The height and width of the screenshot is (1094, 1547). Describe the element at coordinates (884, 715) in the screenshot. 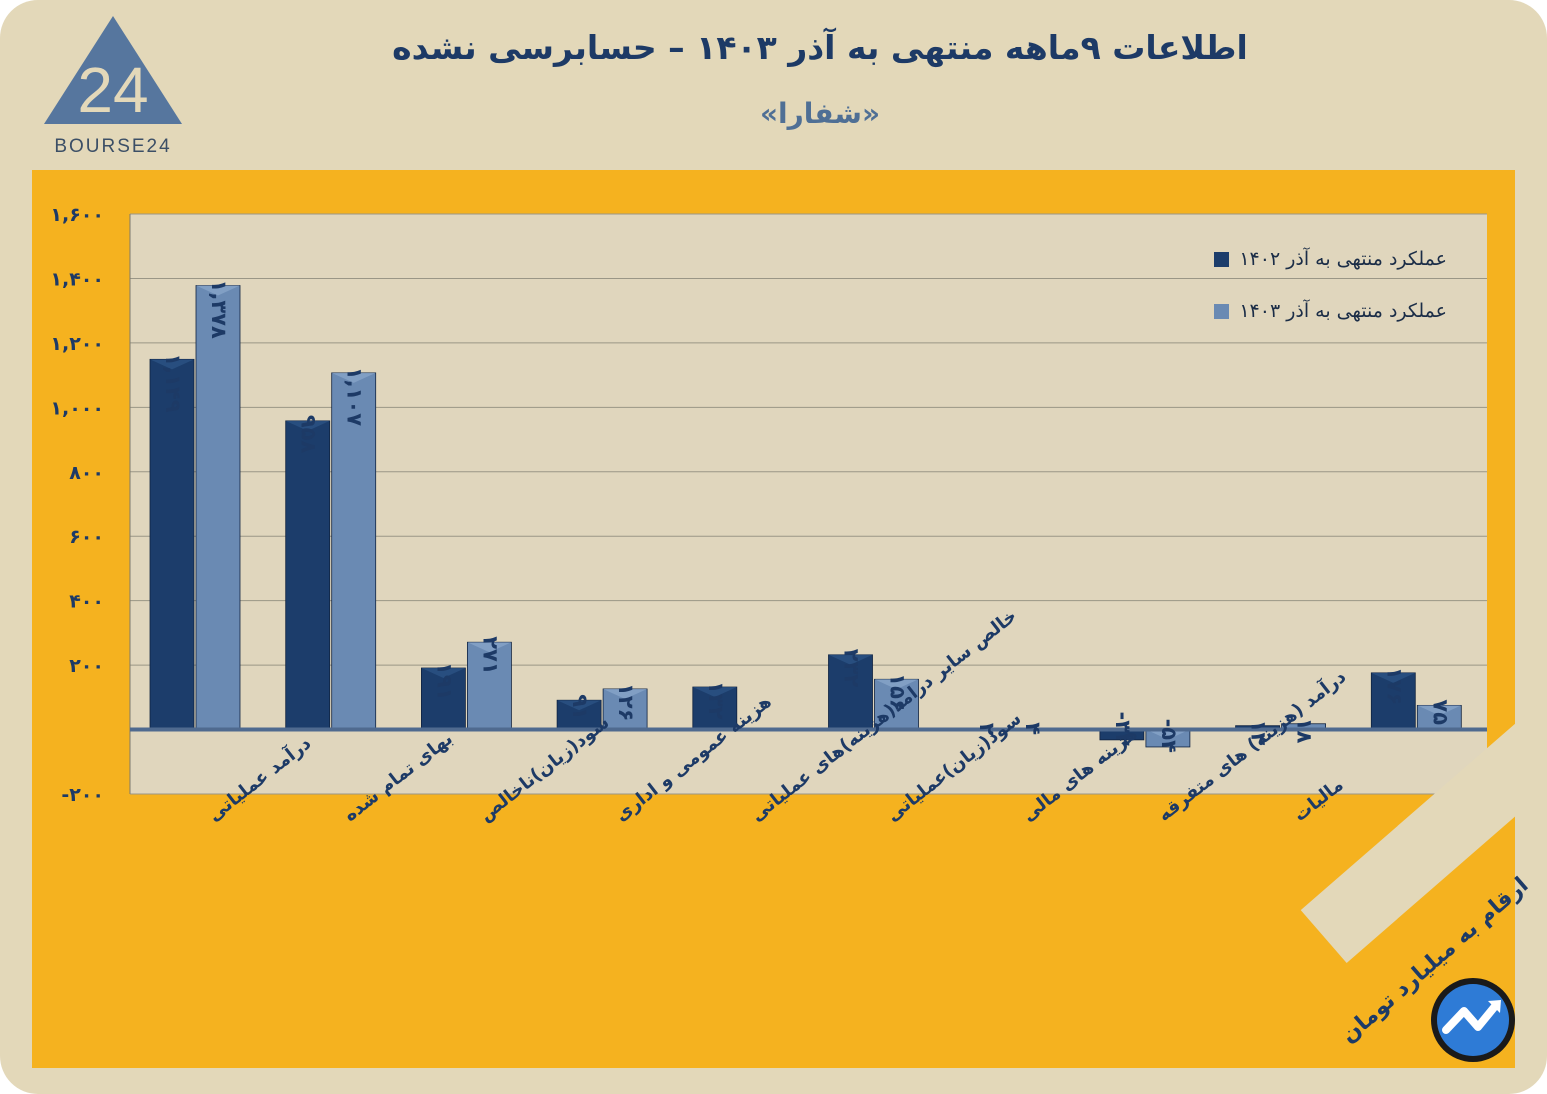

I see `category-label: خالص سایر درامد(هزینه)های عملیاتی` at that location.